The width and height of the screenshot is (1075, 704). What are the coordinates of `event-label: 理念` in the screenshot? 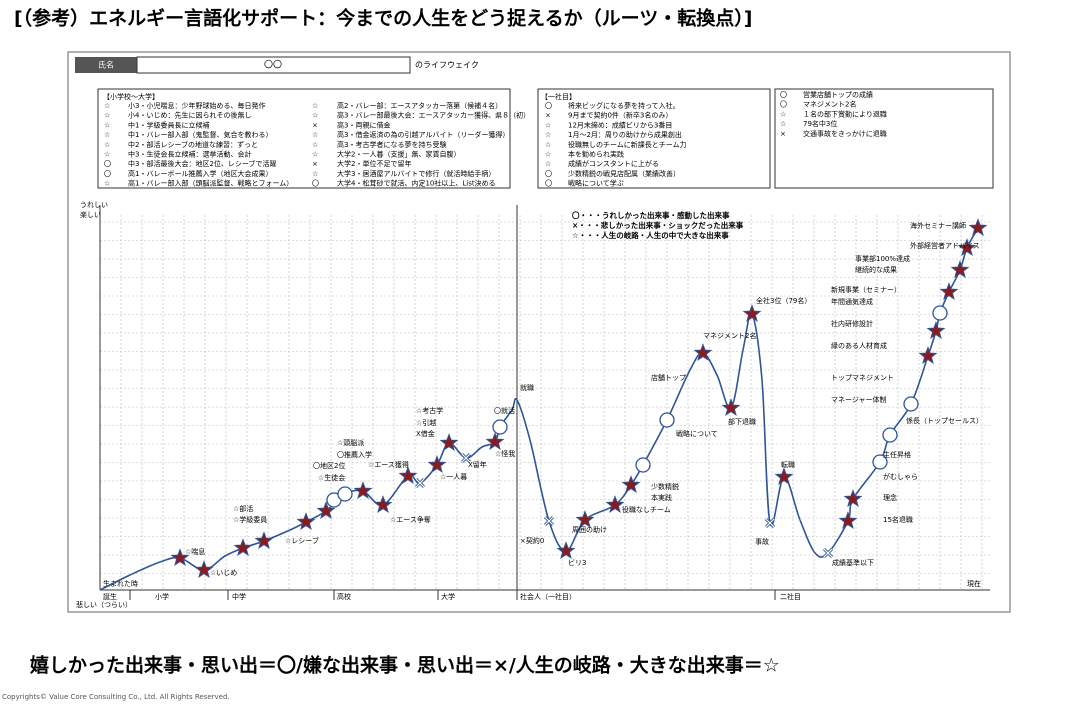 It's located at (890, 497).